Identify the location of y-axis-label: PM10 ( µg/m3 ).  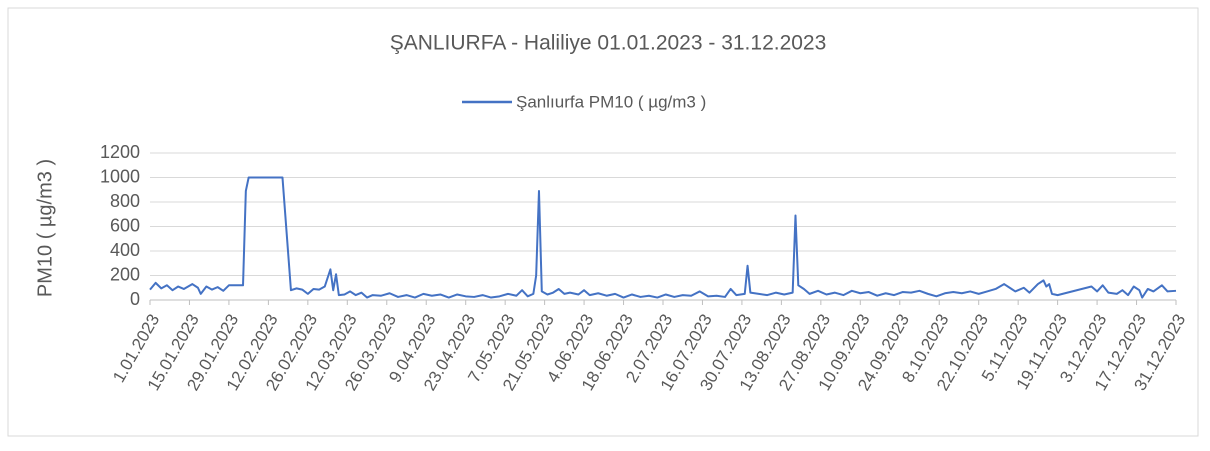
(45, 228).